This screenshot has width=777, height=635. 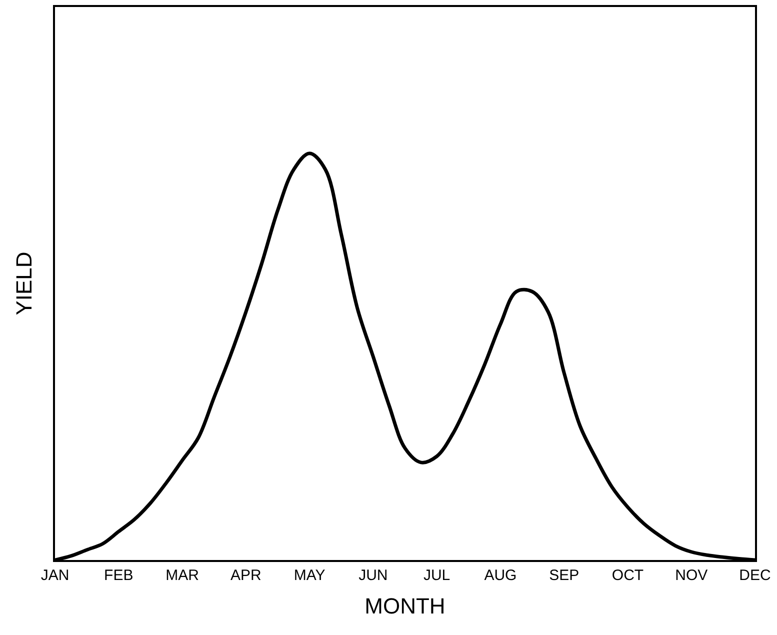 What do you see at coordinates (755, 575) in the screenshot?
I see `x-tick-label: DEC` at bounding box center [755, 575].